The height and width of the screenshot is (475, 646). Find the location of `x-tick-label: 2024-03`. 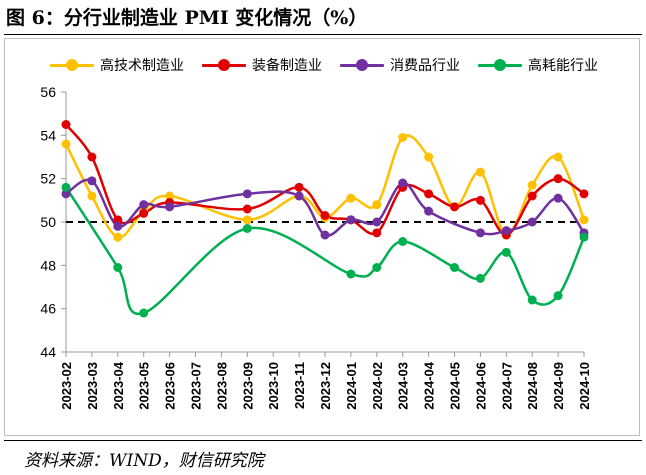

x-tick-label: 2024-03 is located at coordinates (403, 386).